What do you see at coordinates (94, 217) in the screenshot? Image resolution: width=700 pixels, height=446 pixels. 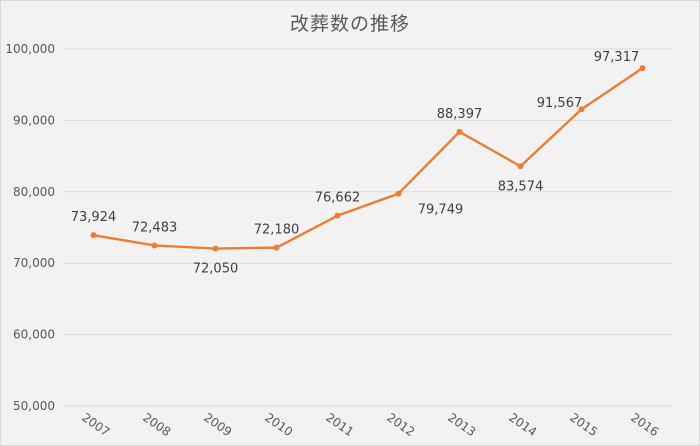 I see `data-label: 73,924` at bounding box center [94, 217].